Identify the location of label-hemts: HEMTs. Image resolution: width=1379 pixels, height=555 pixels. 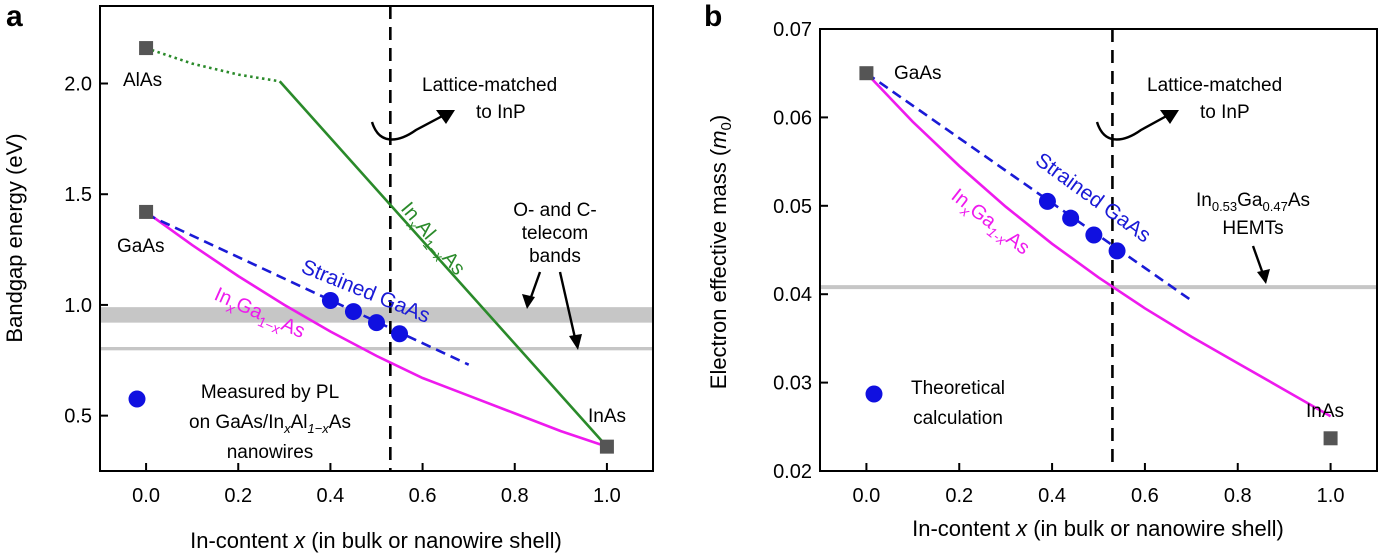
(1252, 228).